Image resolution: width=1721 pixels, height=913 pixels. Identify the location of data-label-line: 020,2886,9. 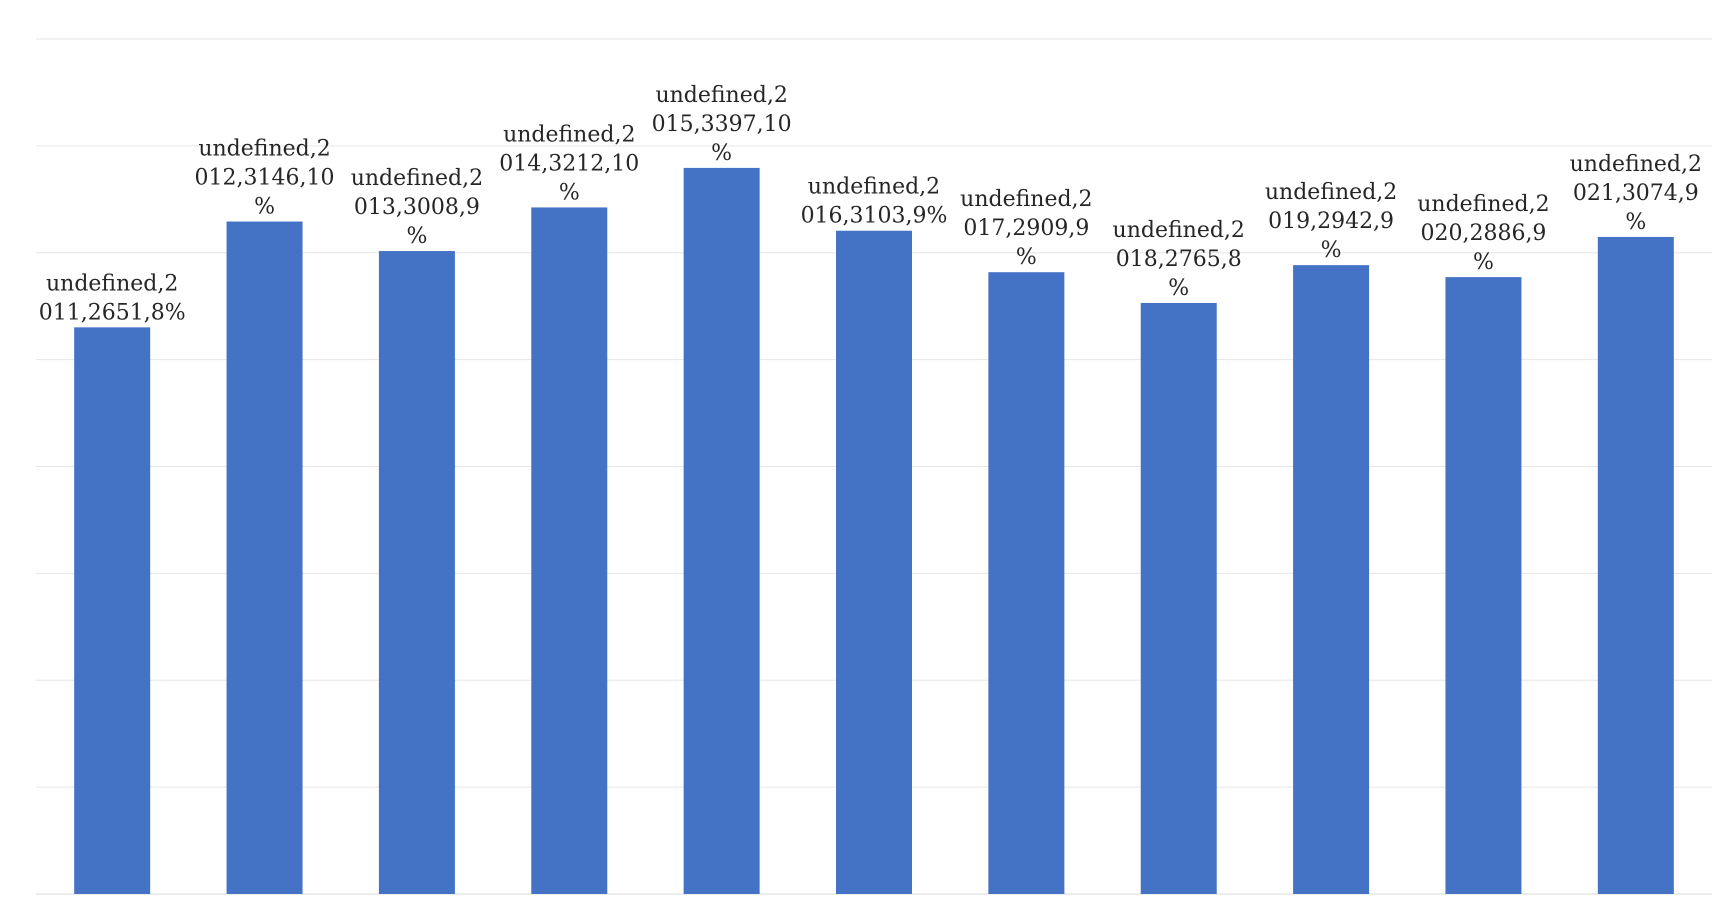
(1483, 233).